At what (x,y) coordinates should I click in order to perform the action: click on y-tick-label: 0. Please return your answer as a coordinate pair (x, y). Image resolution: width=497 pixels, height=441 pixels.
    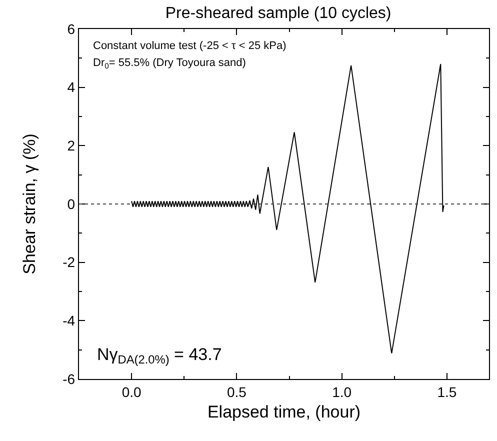
    Looking at the image, I should click on (71, 204).